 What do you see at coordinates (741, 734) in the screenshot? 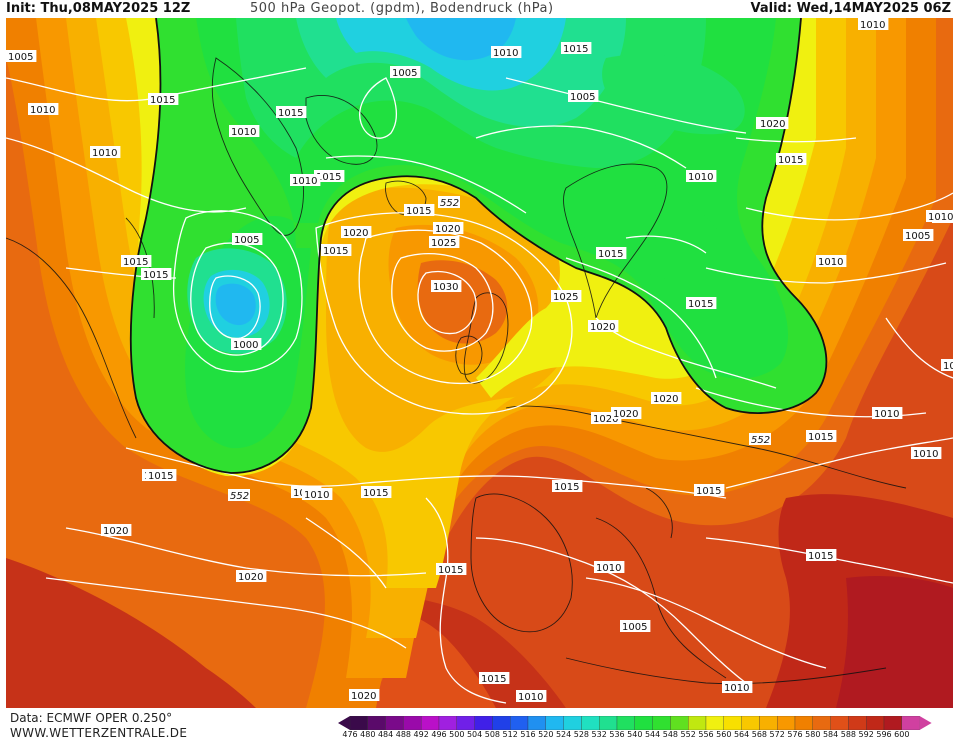
I see `scale-value-label: 564` at bounding box center [741, 734].